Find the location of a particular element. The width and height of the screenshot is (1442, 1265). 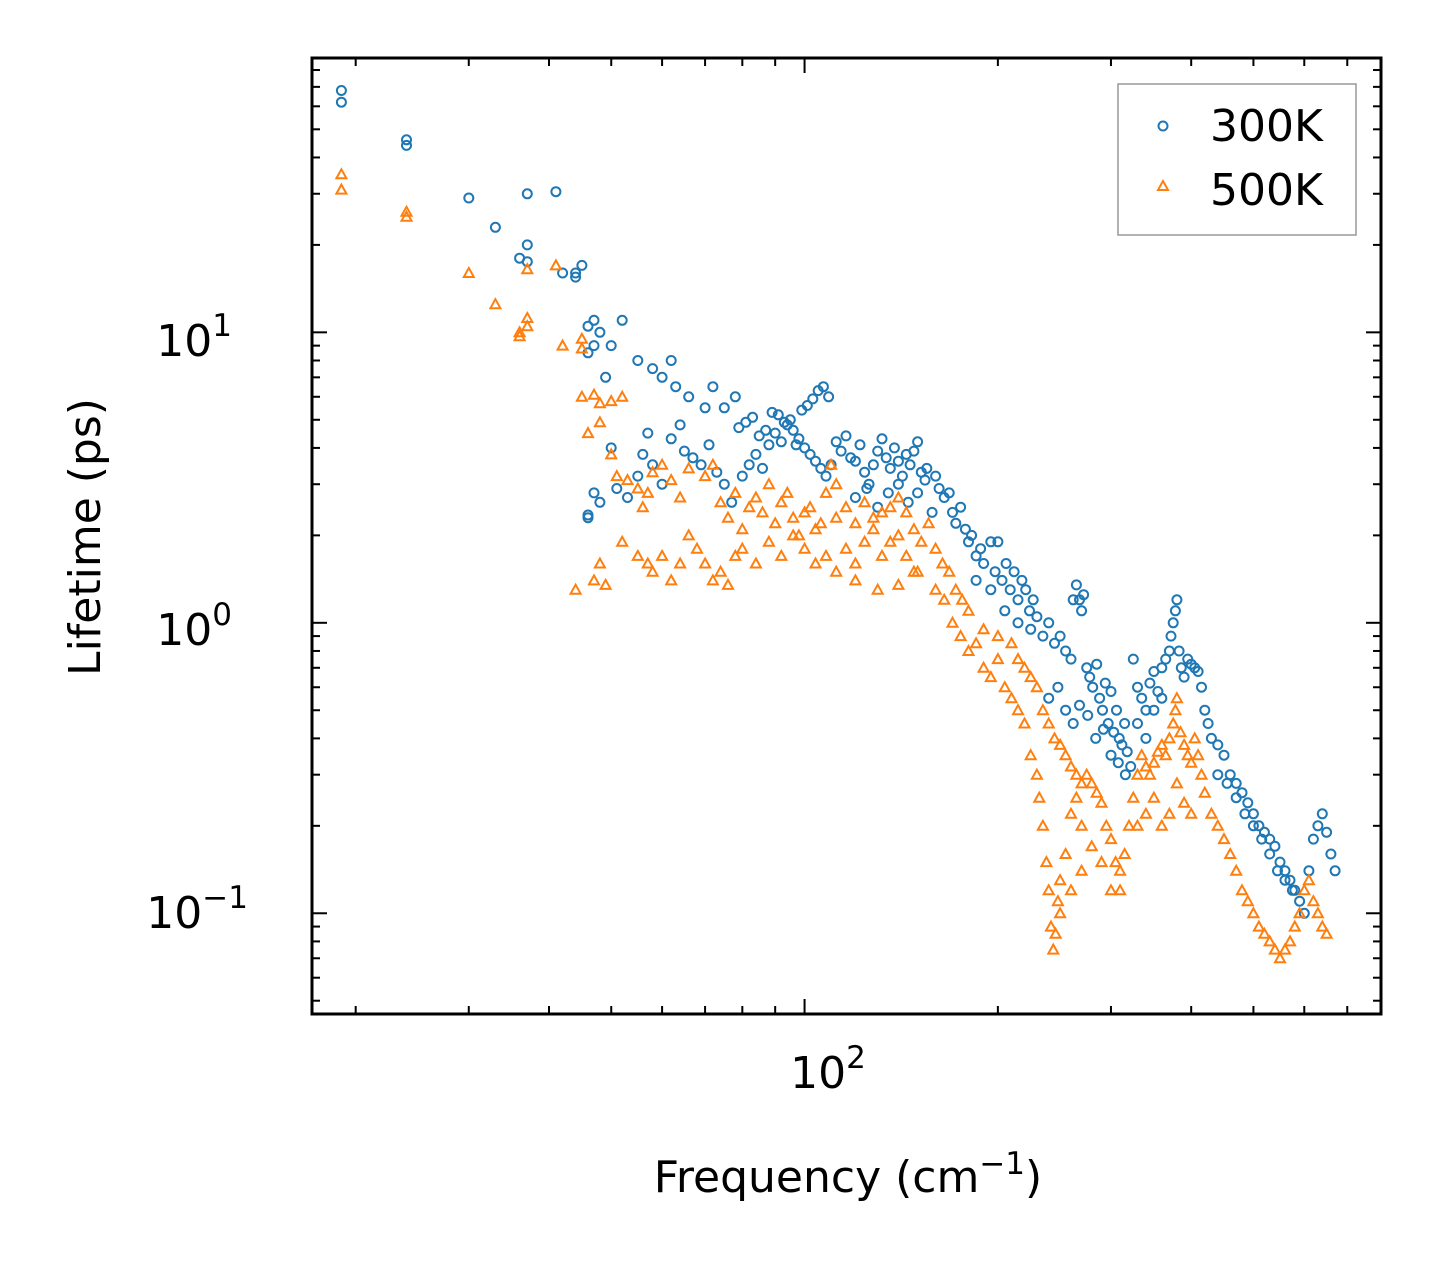

y-axis-label: Lifetime (ps) is located at coordinates (85, 537).